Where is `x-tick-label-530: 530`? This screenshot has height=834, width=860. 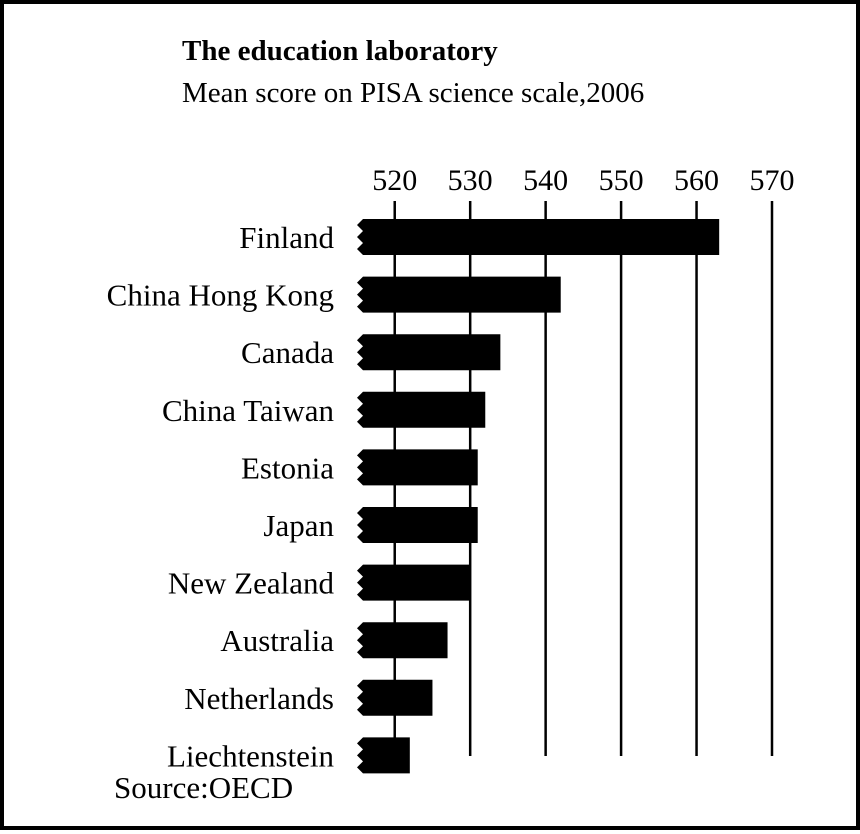 x-tick-label-530: 530 is located at coordinates (470, 180).